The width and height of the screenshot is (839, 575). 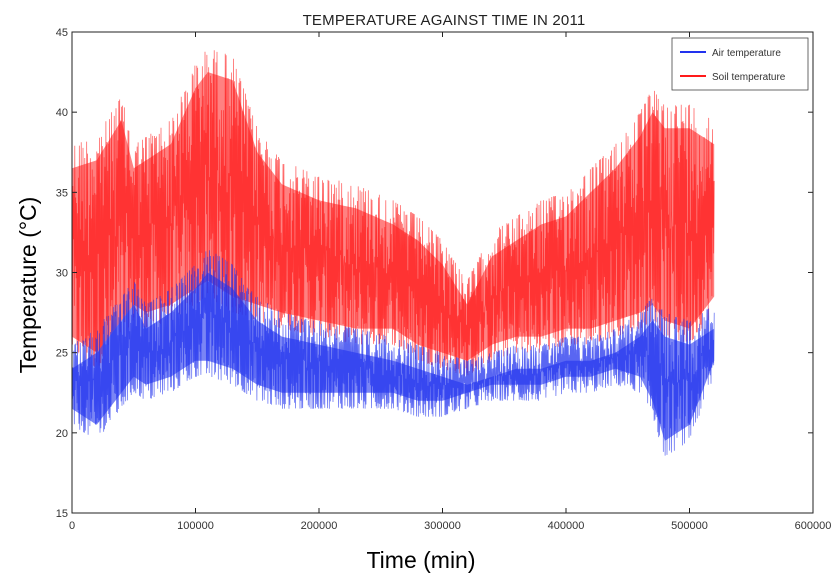 I want to click on y-tick-label: 40, so click(x=62, y=113).